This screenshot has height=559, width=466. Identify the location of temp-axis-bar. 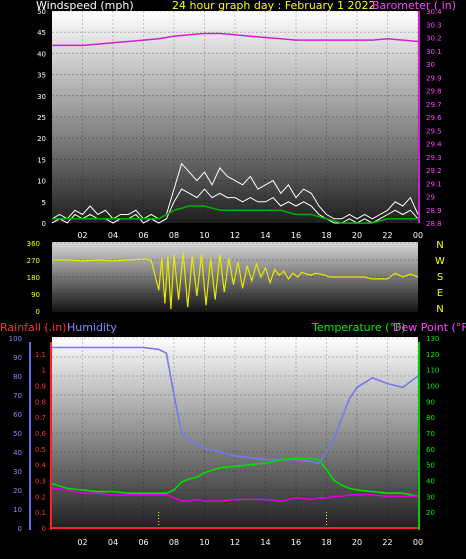
(419, 436).